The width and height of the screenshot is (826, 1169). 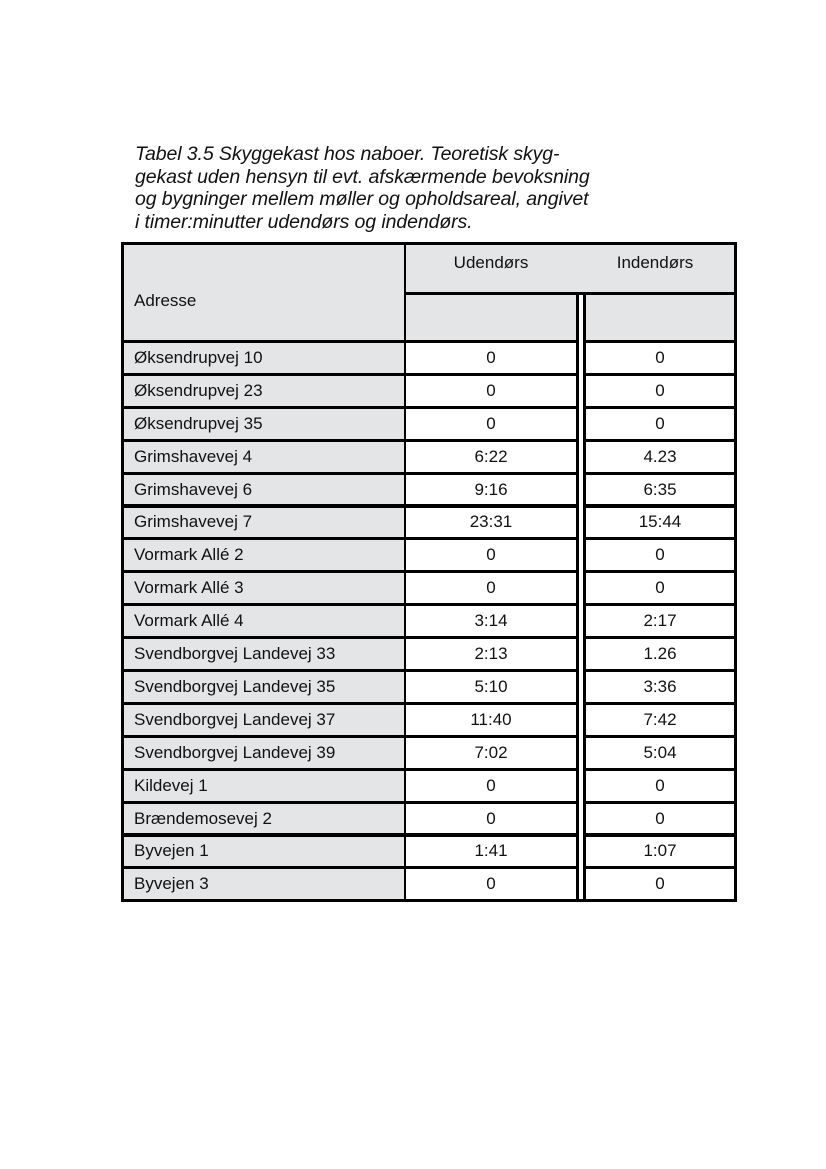 I want to click on cell-address: Svendborgvej Landevej 39, so click(x=264, y=752).